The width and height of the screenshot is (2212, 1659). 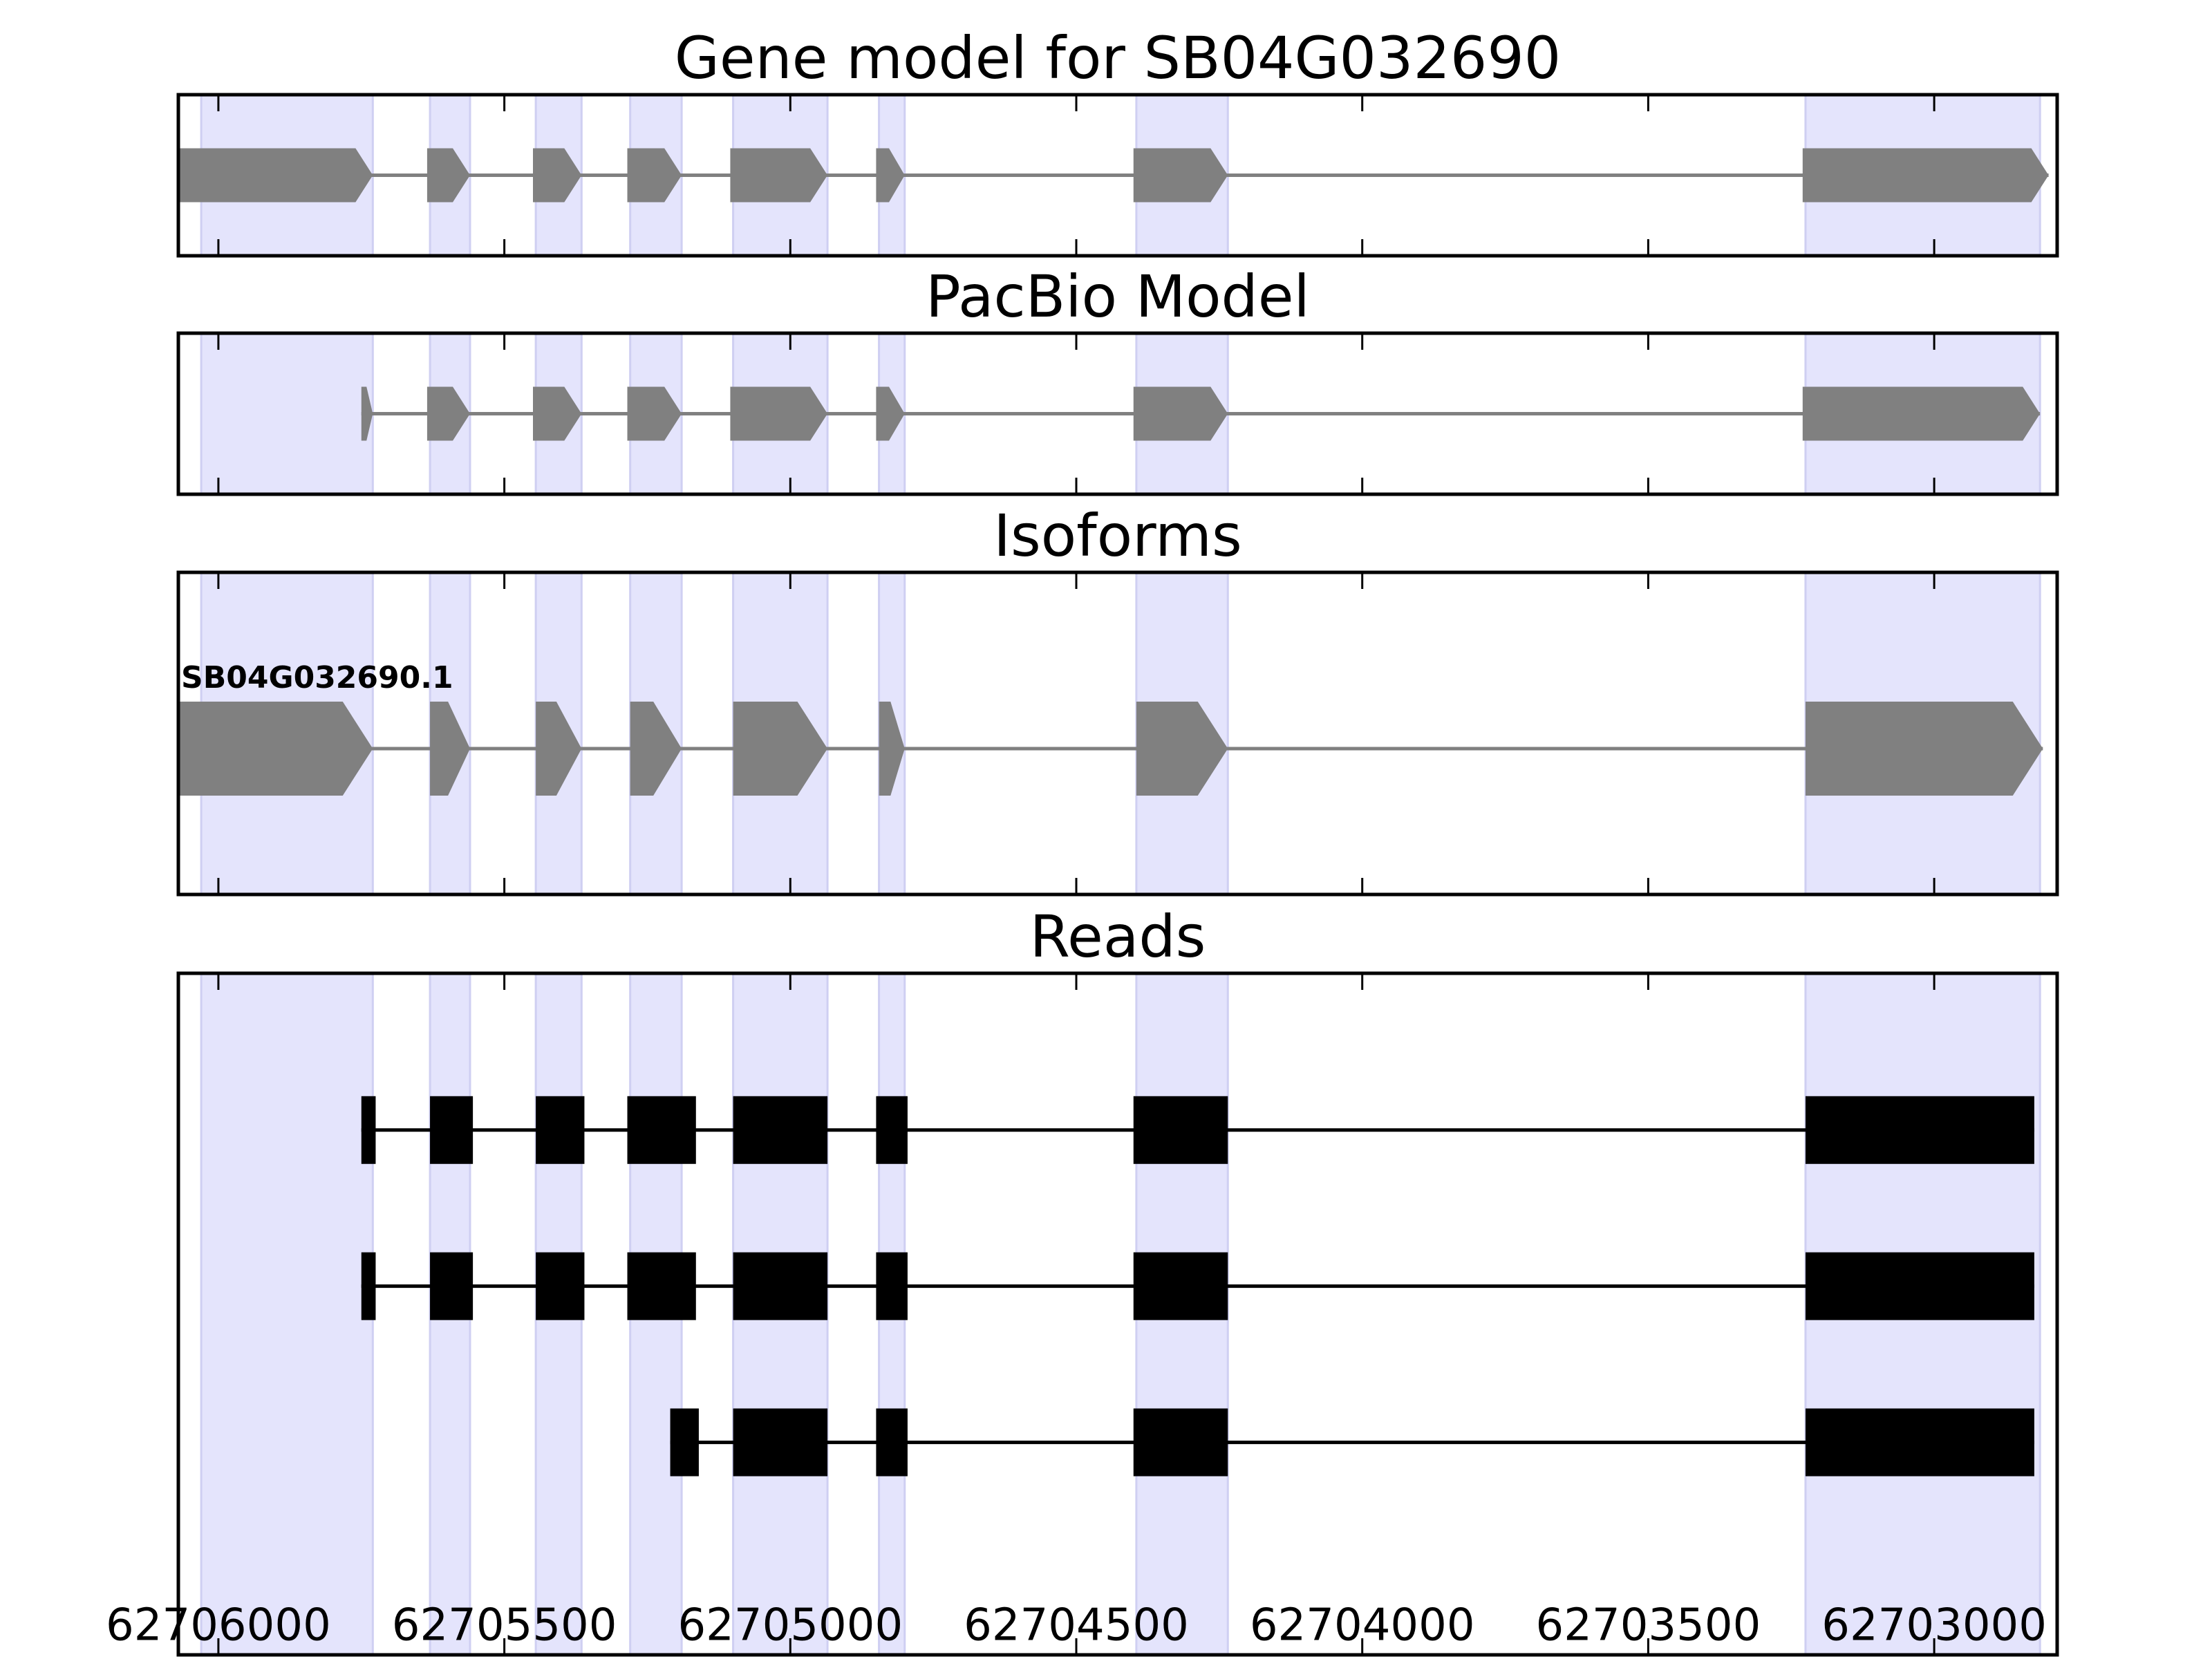 I want to click on x-tick-label: 62703500, so click(x=1648, y=1625).